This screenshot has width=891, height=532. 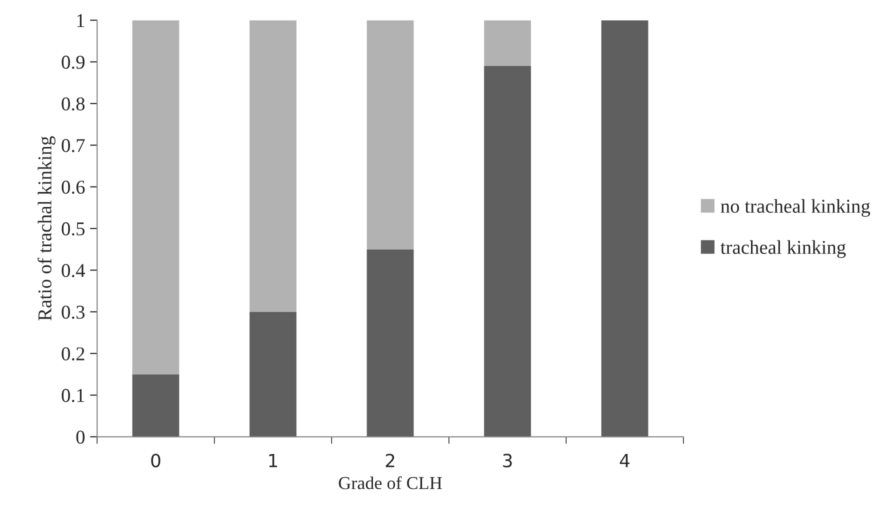 What do you see at coordinates (47, 228) in the screenshot?
I see `y-axis-title: Ratio of trachal kinking` at bounding box center [47, 228].